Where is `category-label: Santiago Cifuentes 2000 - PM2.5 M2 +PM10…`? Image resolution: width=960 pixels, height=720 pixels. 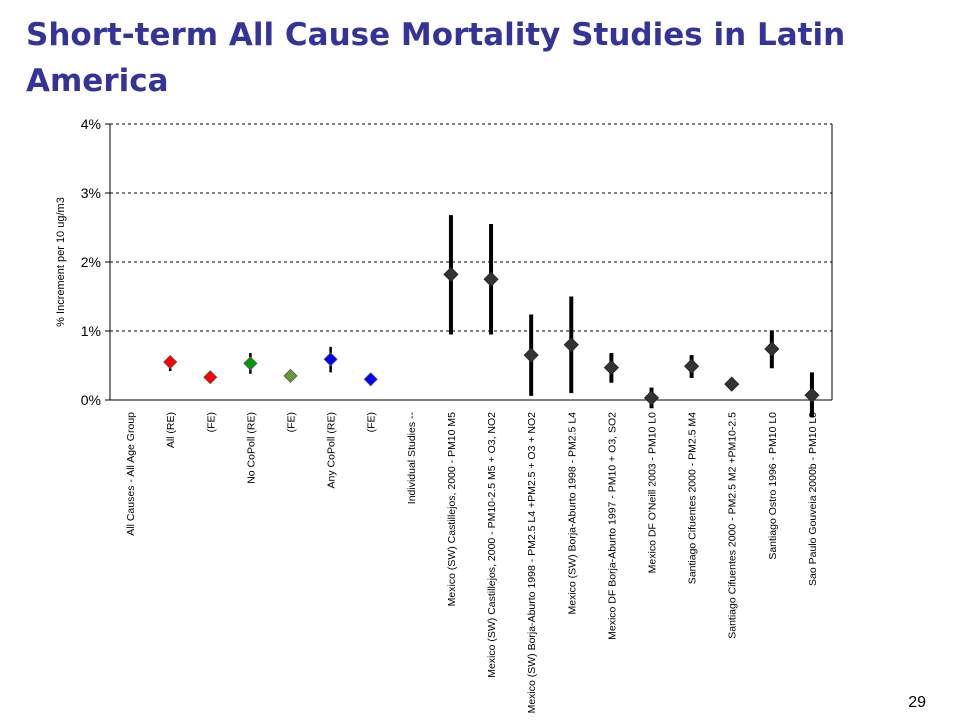
category-label: Santiago Cifuentes 2000 - PM2.5 M2 +PM10… is located at coordinates (733, 525).